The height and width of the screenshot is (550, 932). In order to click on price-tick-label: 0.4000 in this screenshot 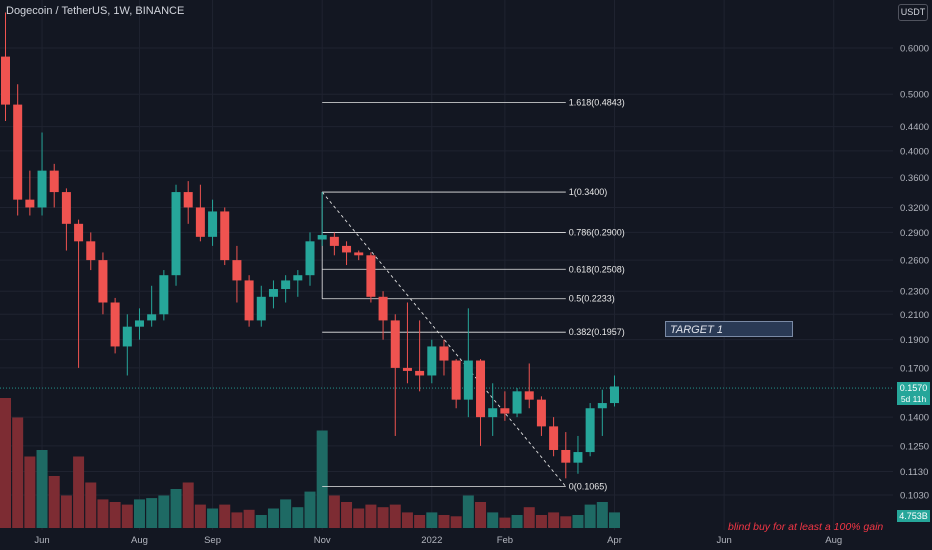, I will do `click(914, 151)`.